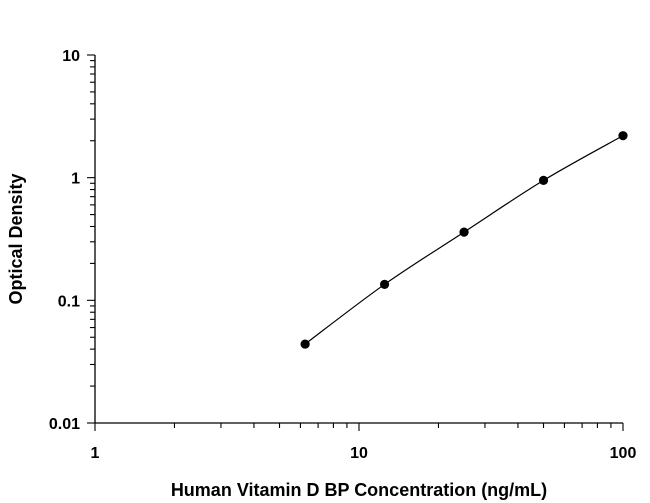 The height and width of the screenshot is (503, 650). I want to click on x-tick-label: 10, so click(359, 453).